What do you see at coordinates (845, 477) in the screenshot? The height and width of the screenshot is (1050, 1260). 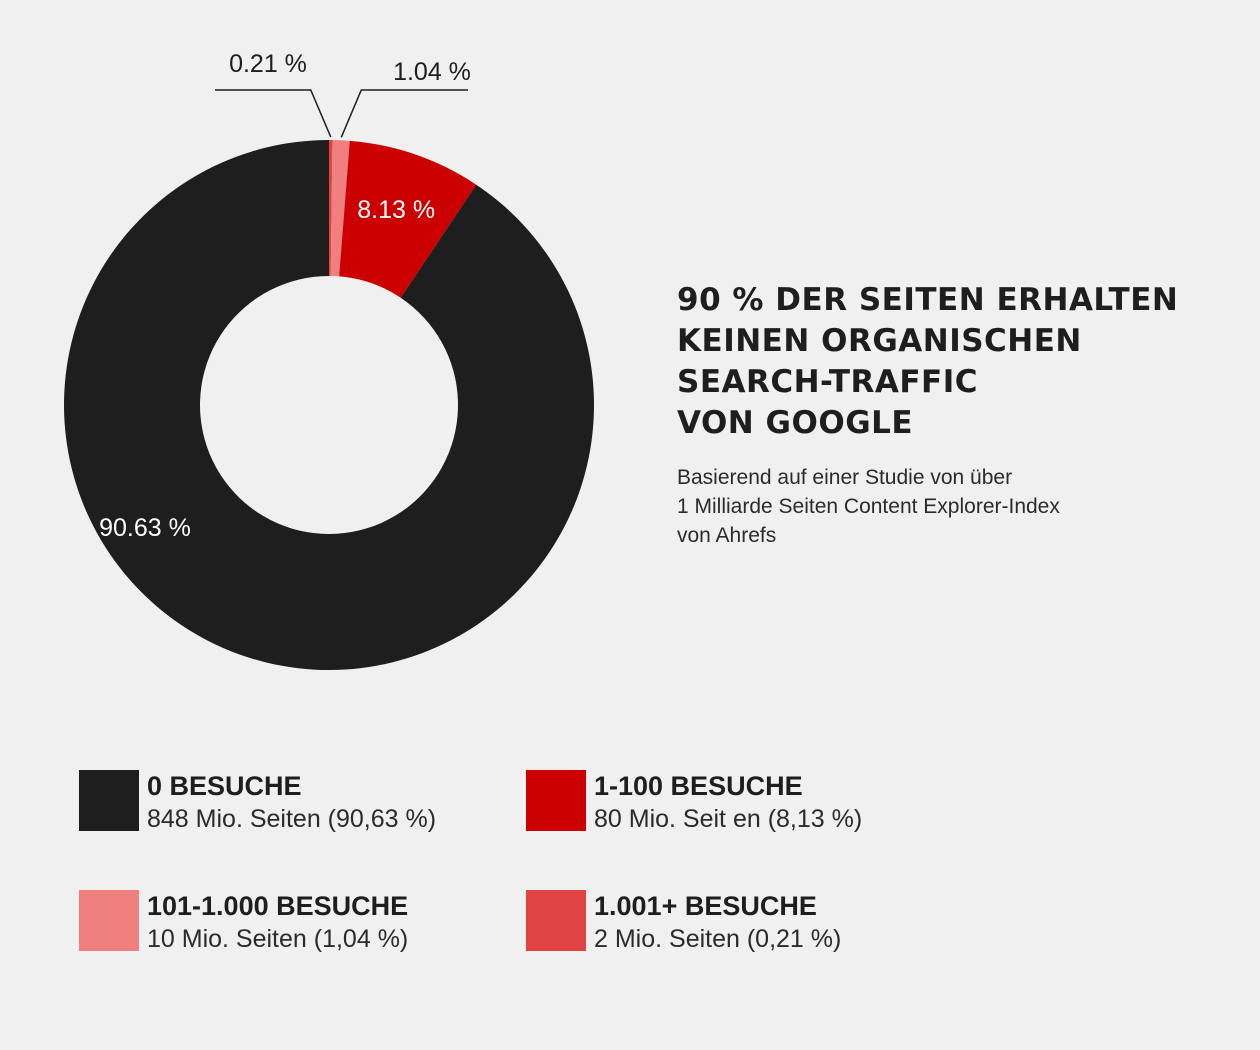 I see `subtitle-line-1: Basierend auf einer Studie von über` at bounding box center [845, 477].